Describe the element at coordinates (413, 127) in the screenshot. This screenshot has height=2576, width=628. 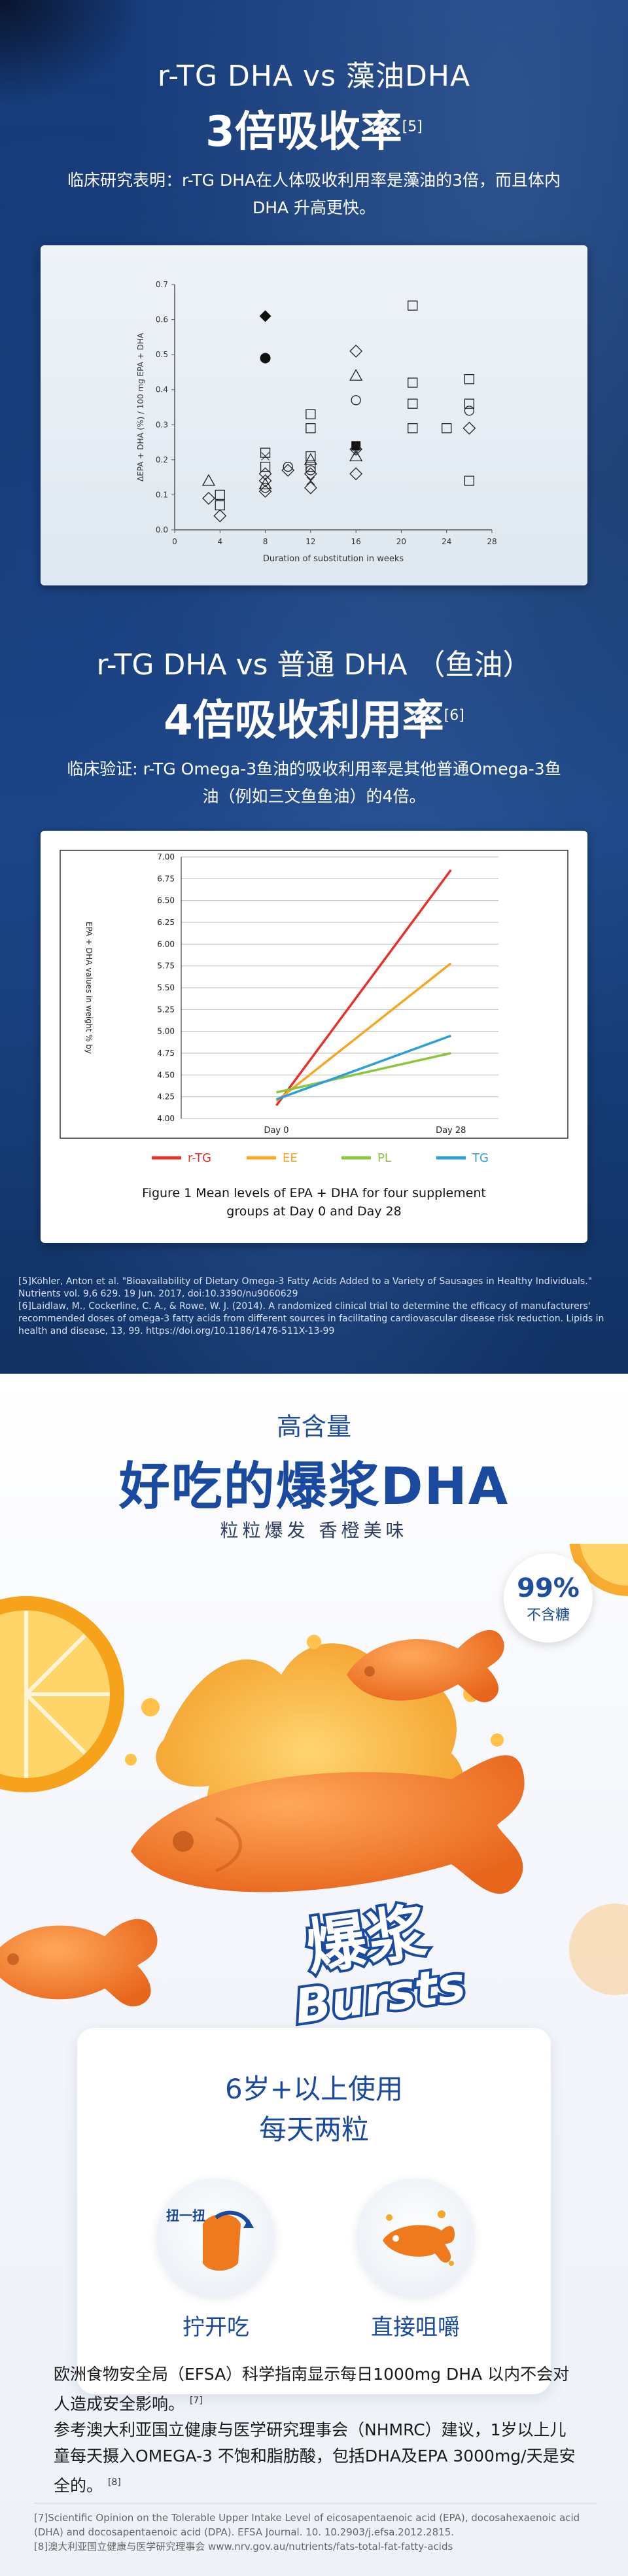
I see `section1-ref: [5]` at that location.